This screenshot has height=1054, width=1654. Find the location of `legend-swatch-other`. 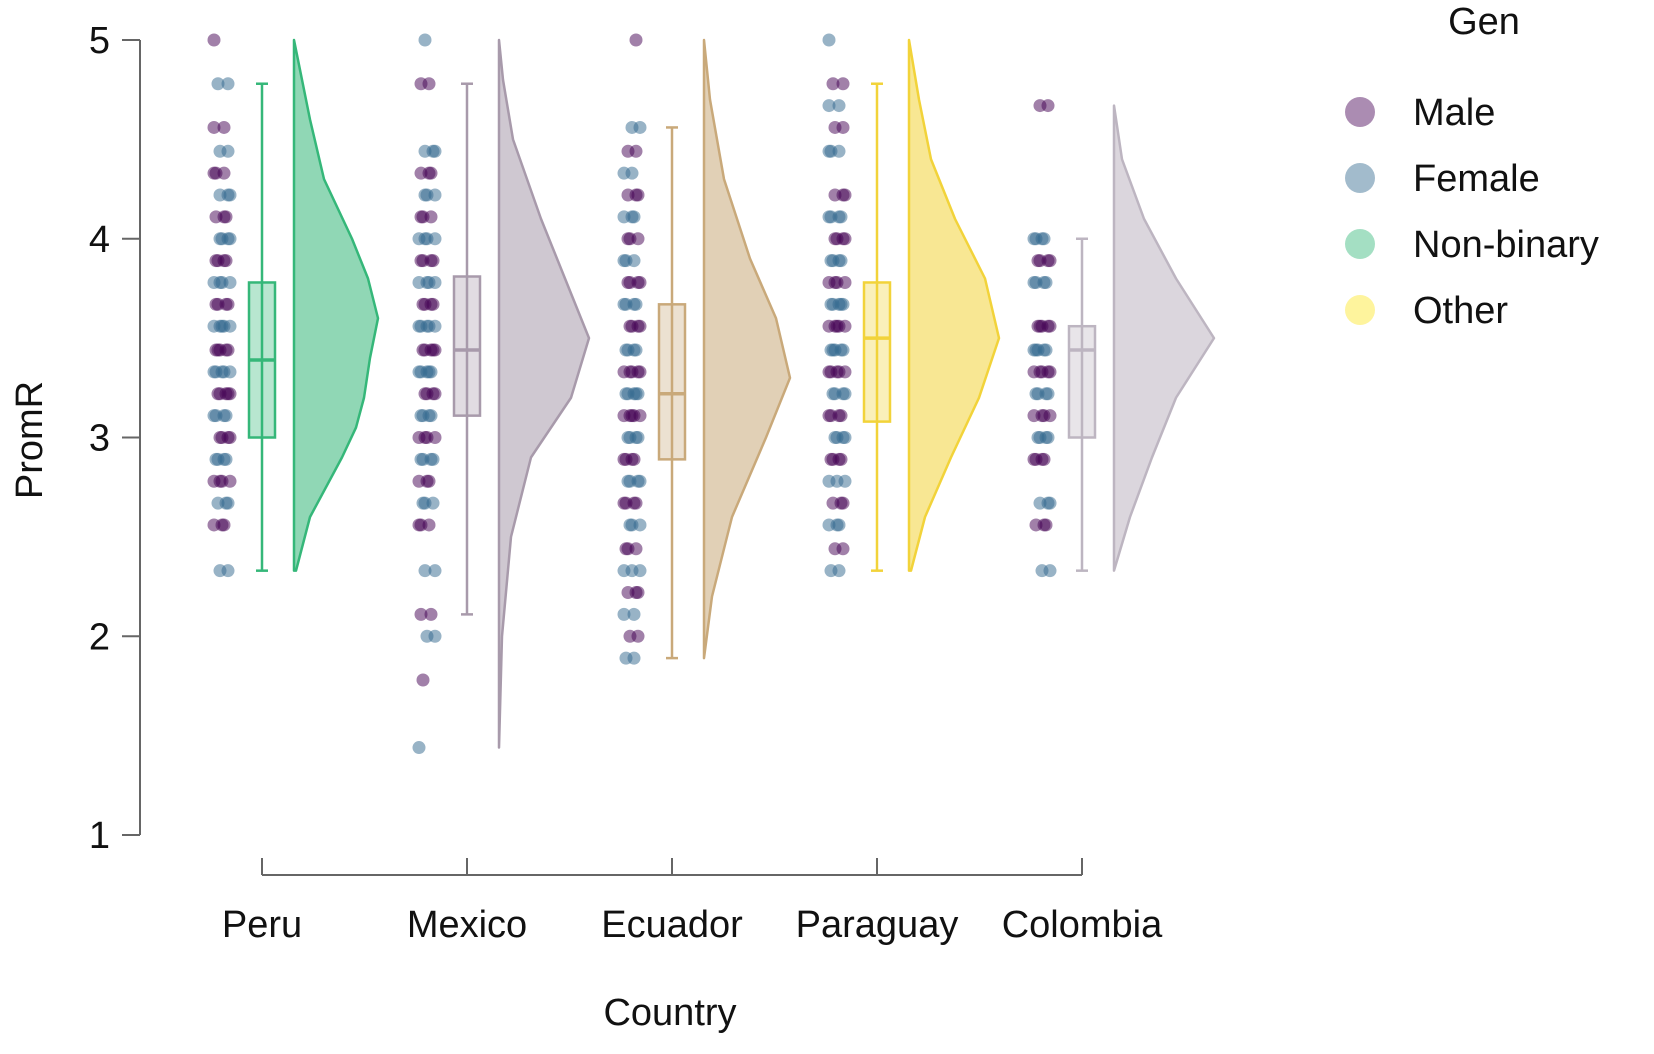

legend-swatch-other is located at coordinates (1360, 310).